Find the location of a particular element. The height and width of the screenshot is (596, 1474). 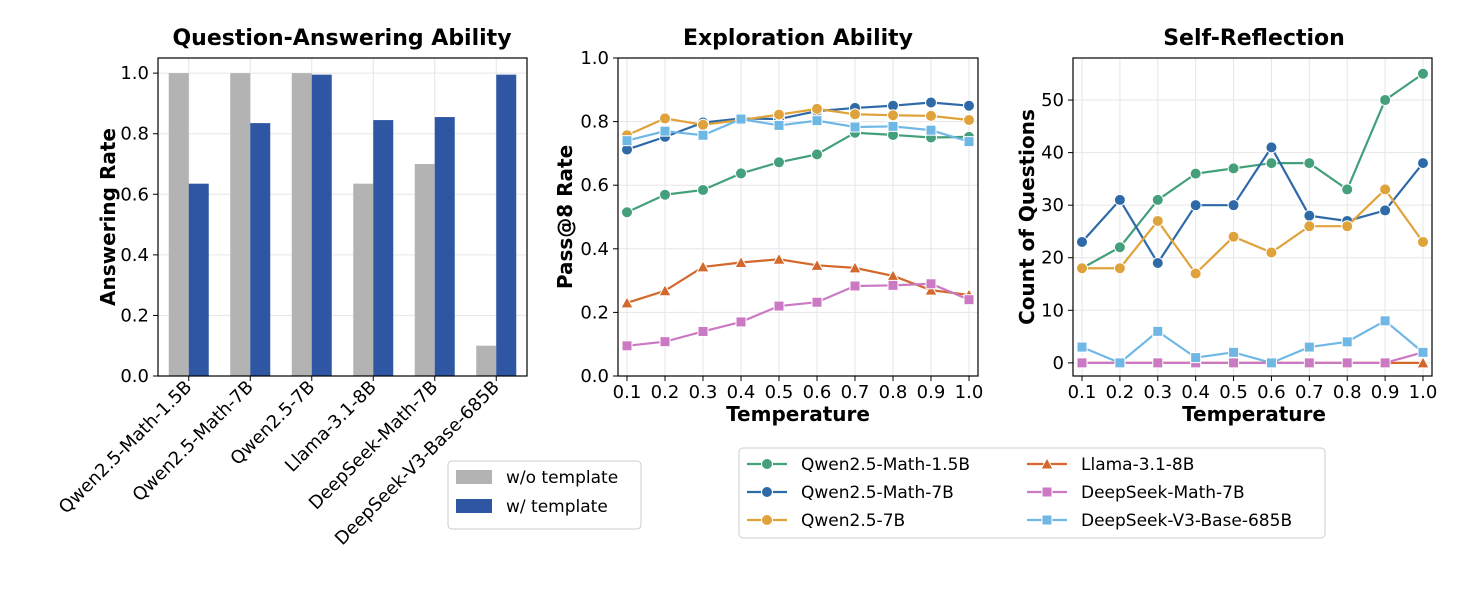

x-tick-label: Qwen2.5-Math-7B is located at coordinates (193, 441).